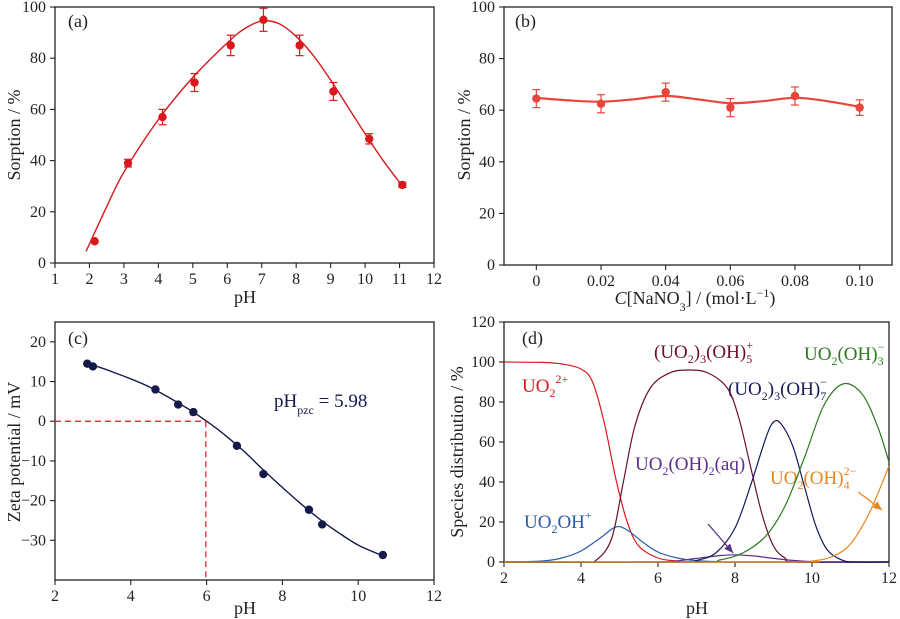  I want to click on pzc-annotation-sub: pzc, so click(305, 410).